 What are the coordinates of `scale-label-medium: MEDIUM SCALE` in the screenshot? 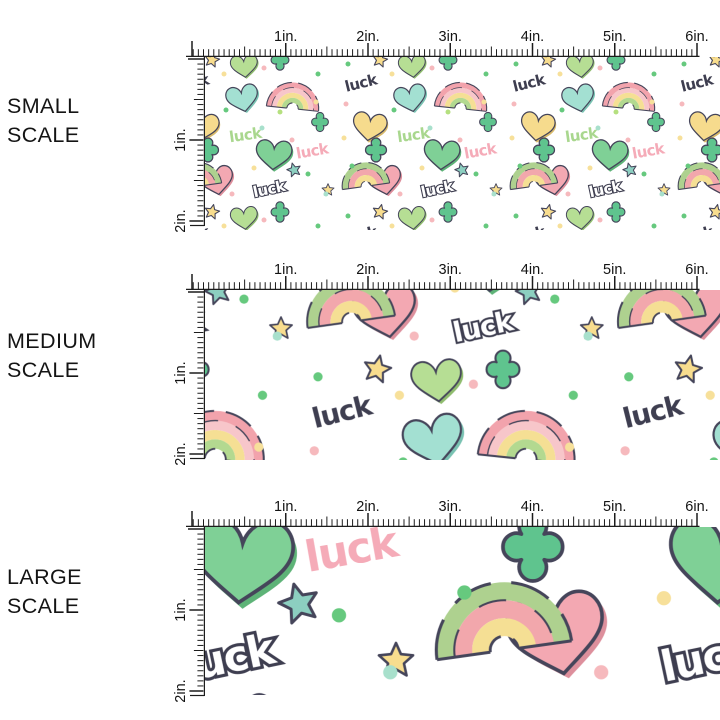 It's located at (52, 355).